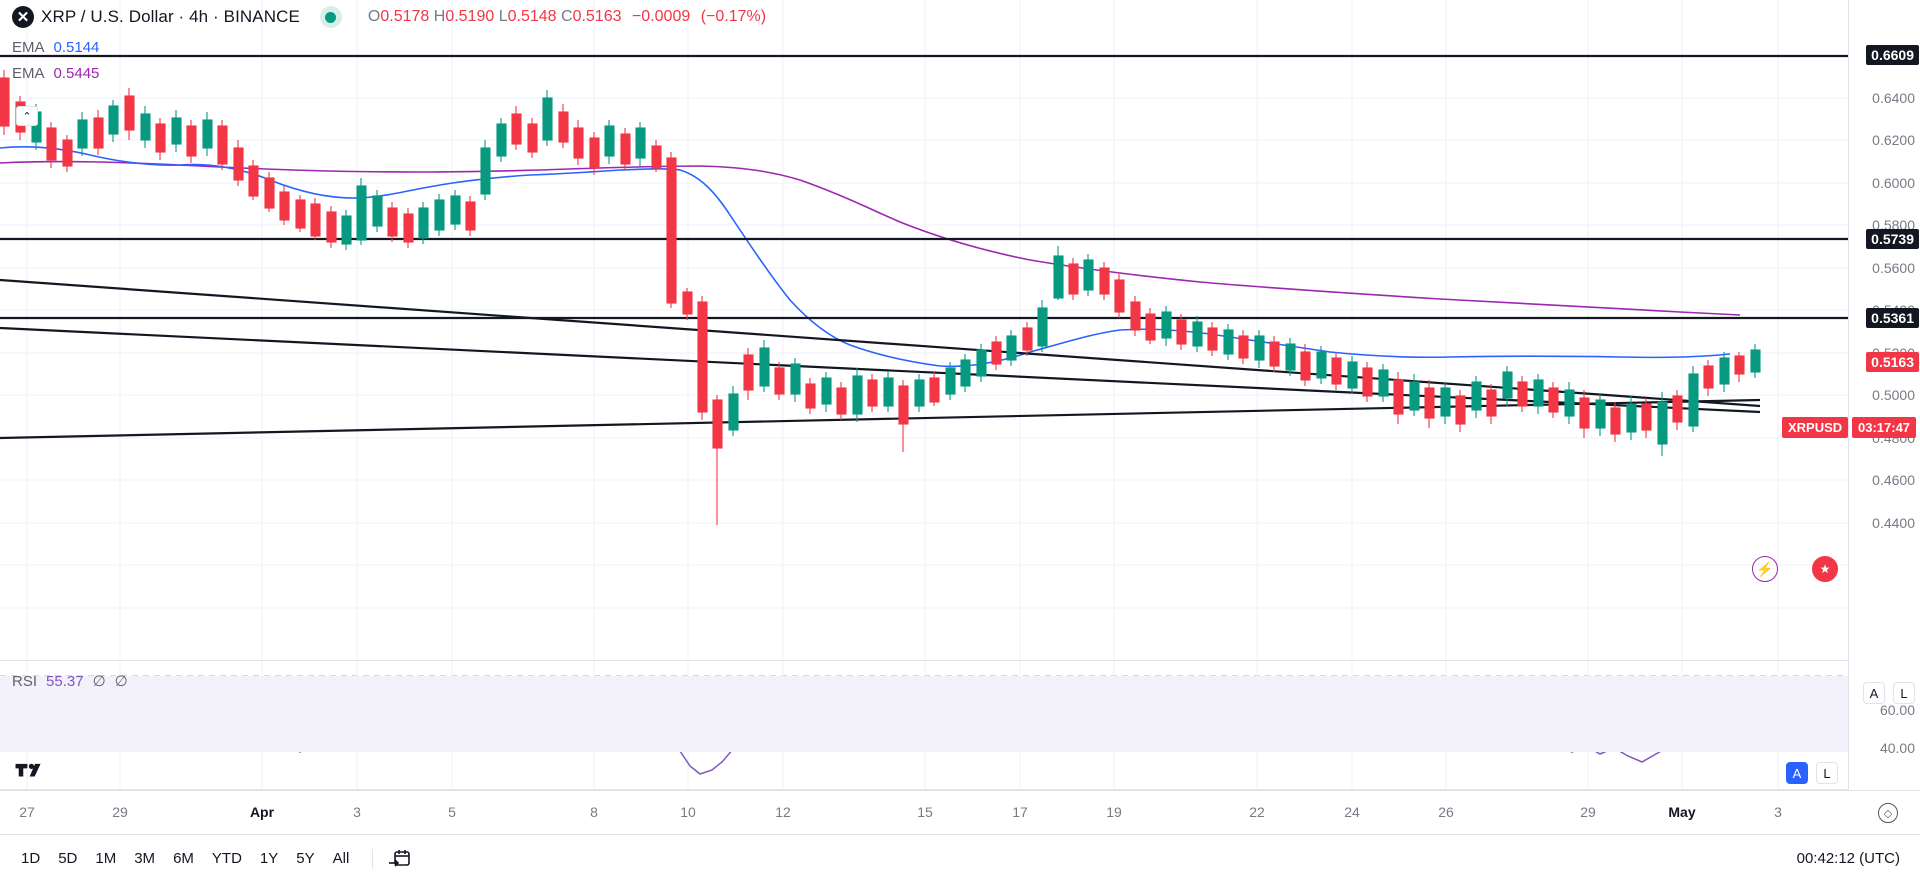  I want to click on time-tick-14: 26, so click(1446, 812).